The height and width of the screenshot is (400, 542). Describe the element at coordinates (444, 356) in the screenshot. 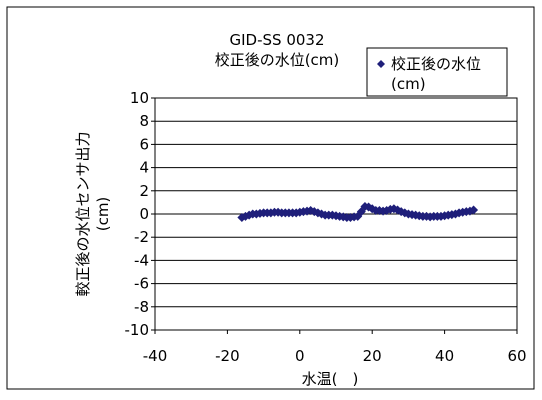

I see `x-tick-label: 40` at that location.